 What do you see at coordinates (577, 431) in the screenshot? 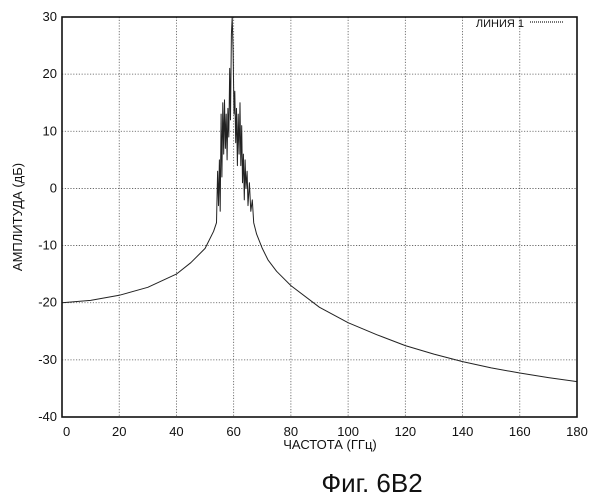
I see `x-tick-label: 180` at bounding box center [577, 431].